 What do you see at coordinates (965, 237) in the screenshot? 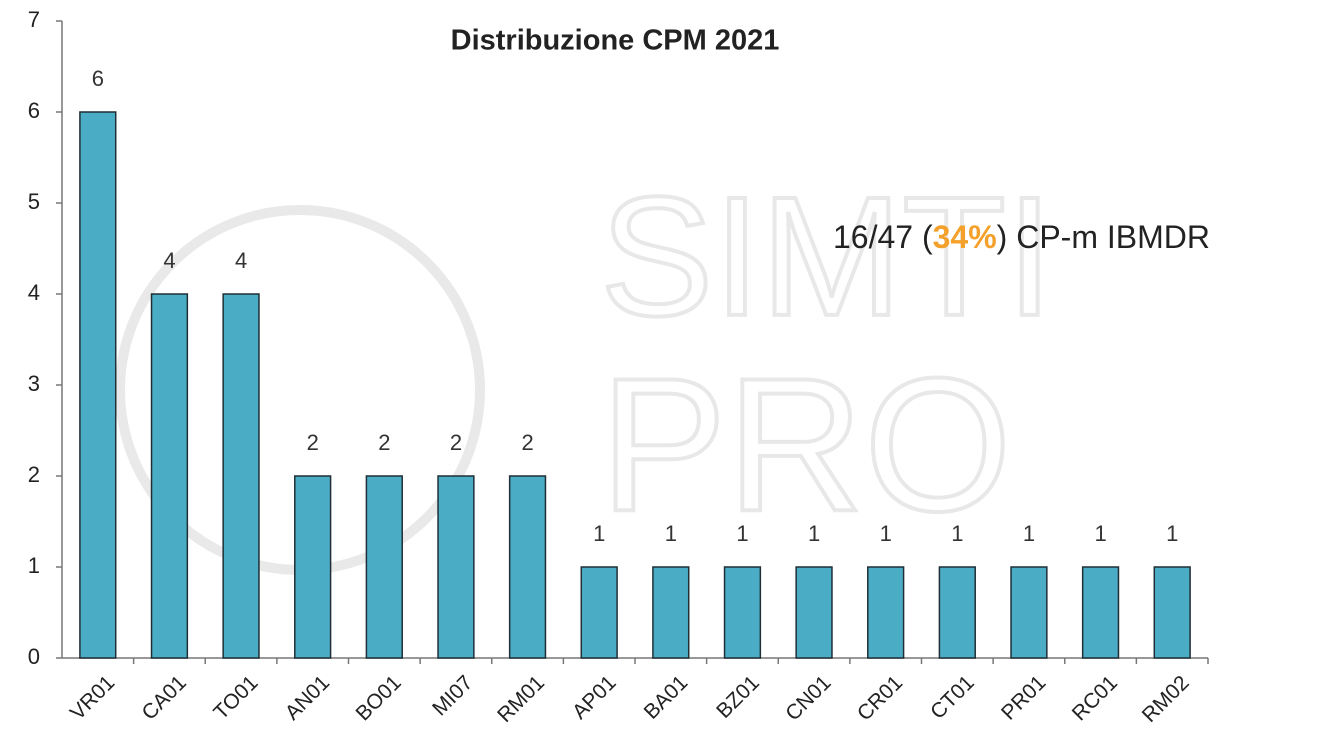
I see `annotation-highlight: 34%` at bounding box center [965, 237].